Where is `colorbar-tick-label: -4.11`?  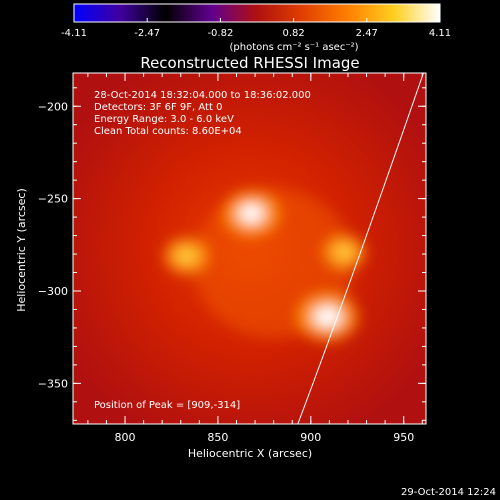
colorbar-tick-label: -4.11 is located at coordinates (74, 33).